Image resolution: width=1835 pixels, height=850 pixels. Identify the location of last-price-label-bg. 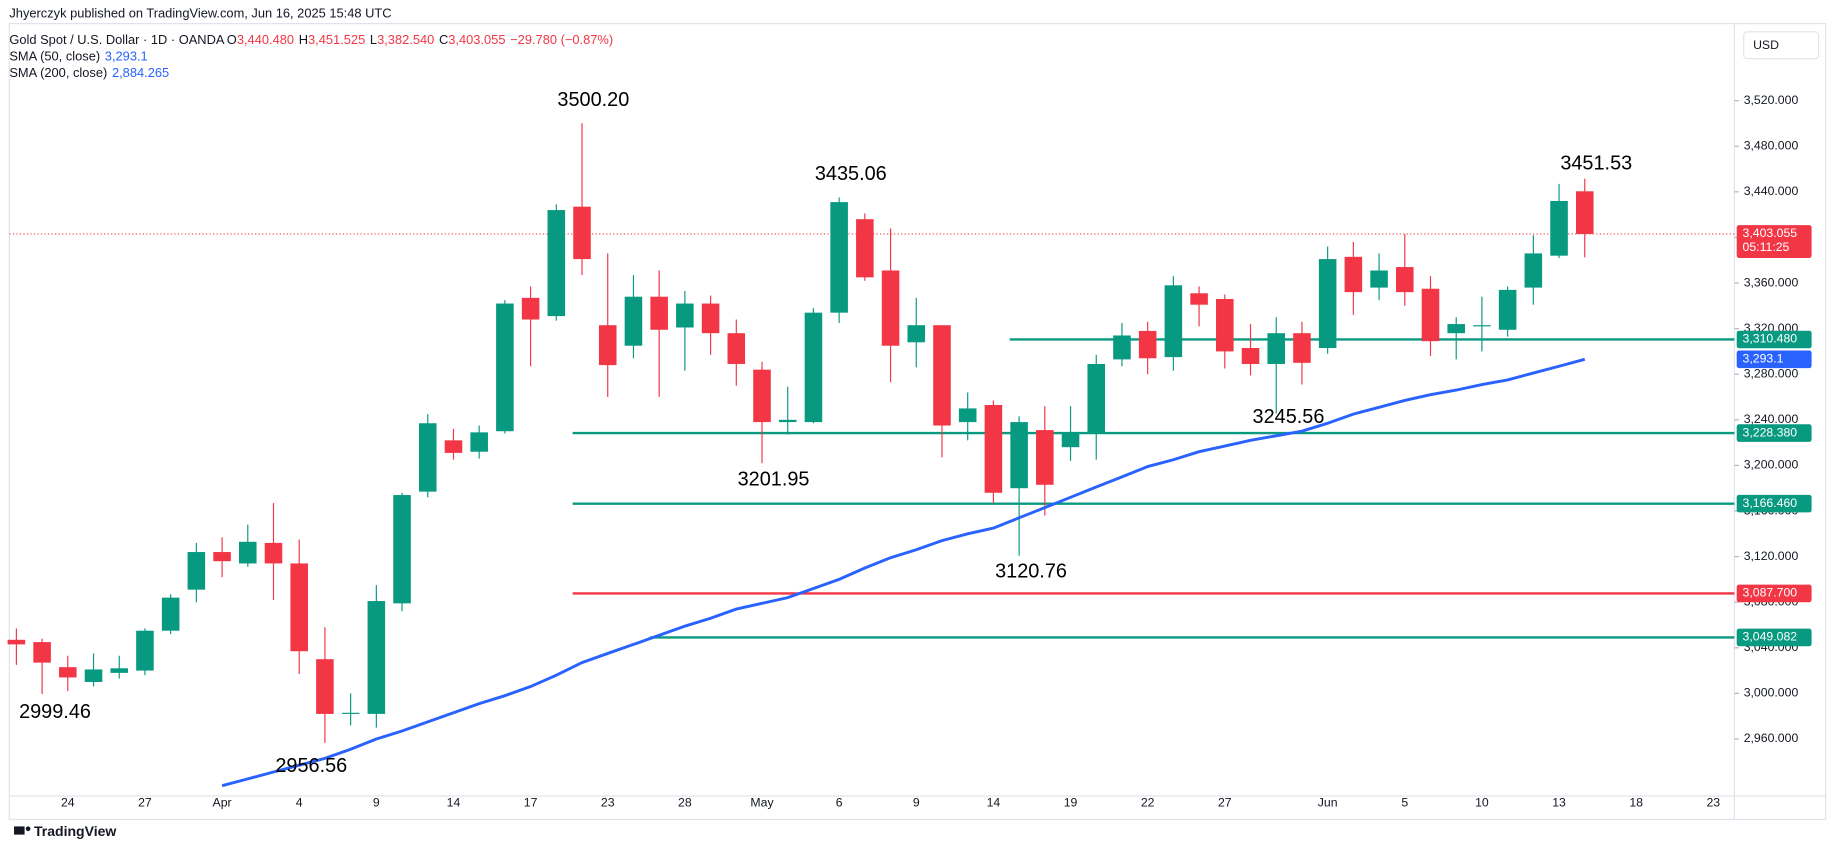
(1774, 241).